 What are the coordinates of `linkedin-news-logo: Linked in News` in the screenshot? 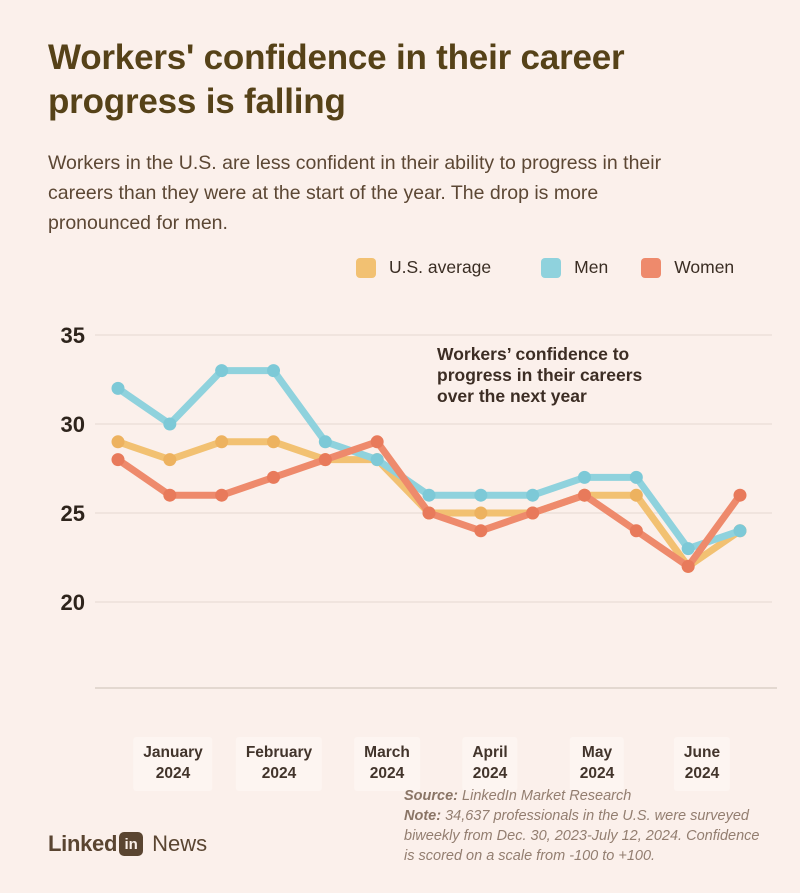 It's located at (127, 844).